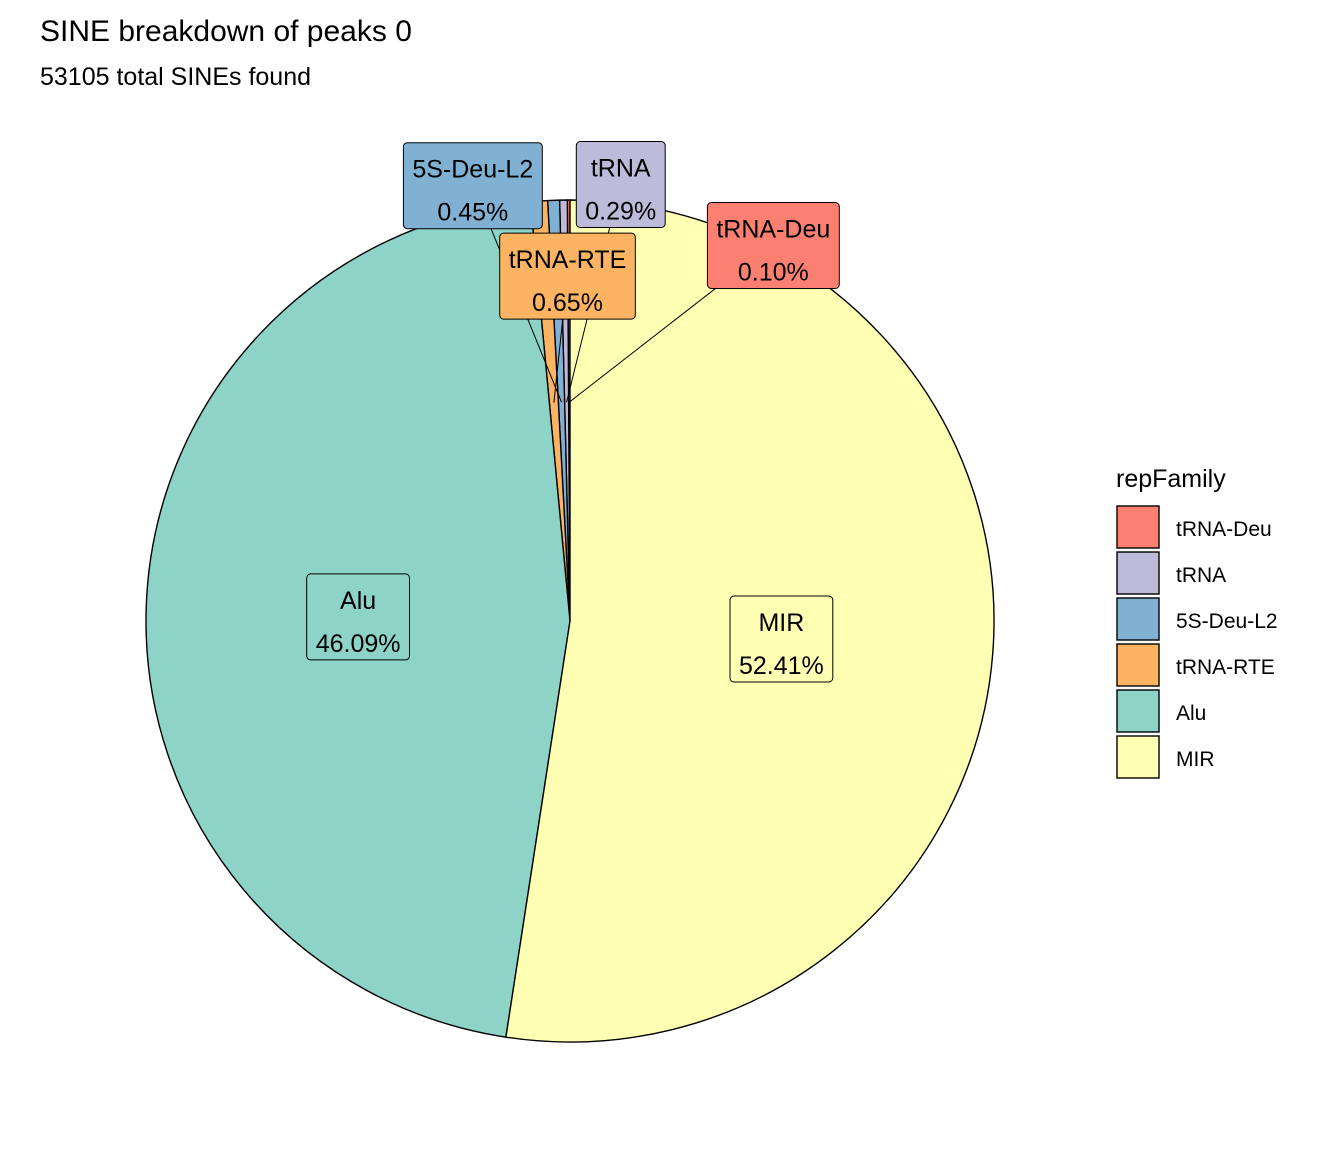  I want to click on slice-label-trna-deu: tRNA-Deu 0.10%, so click(773, 245).